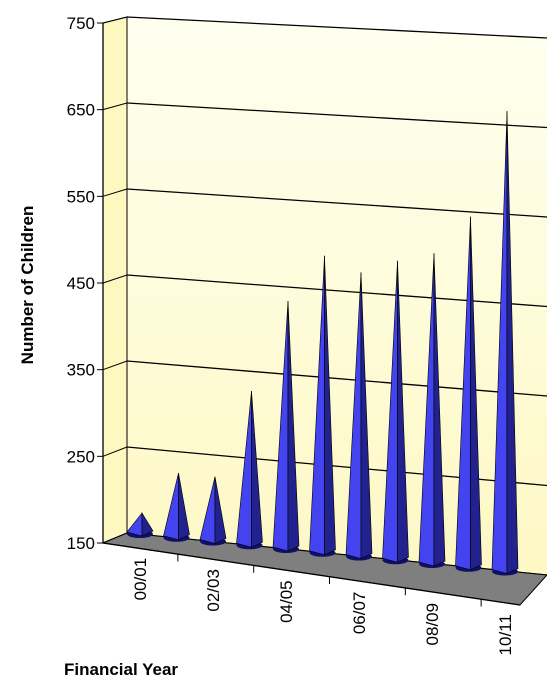  Describe the element at coordinates (81, 110) in the screenshot. I see `y-tick-label: 650` at that location.